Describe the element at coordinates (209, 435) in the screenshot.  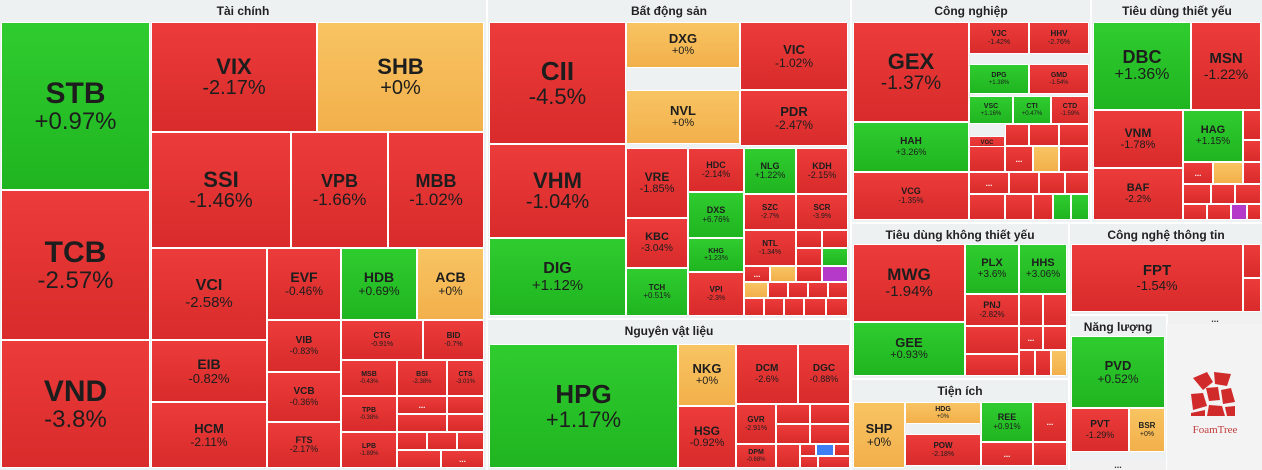
I see `stock-cell-hcm: HCM -2.11%` at that location.